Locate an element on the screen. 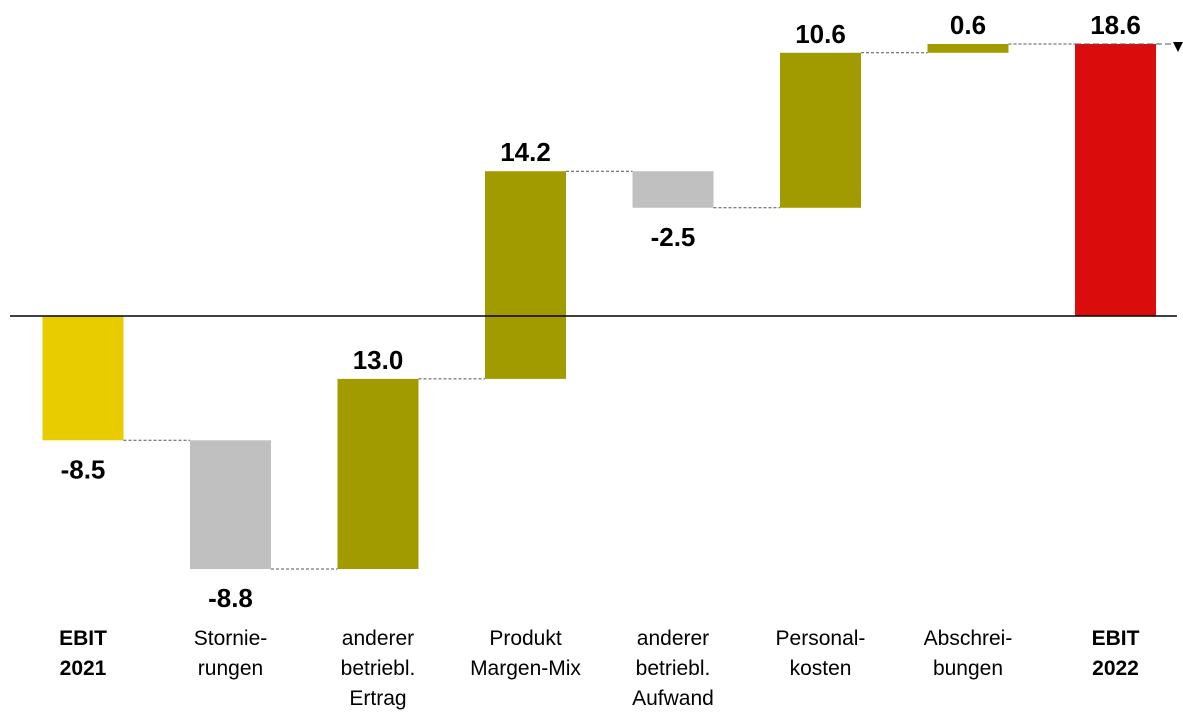  category-label-6: Abschrei-bungen is located at coordinates (968, 653).